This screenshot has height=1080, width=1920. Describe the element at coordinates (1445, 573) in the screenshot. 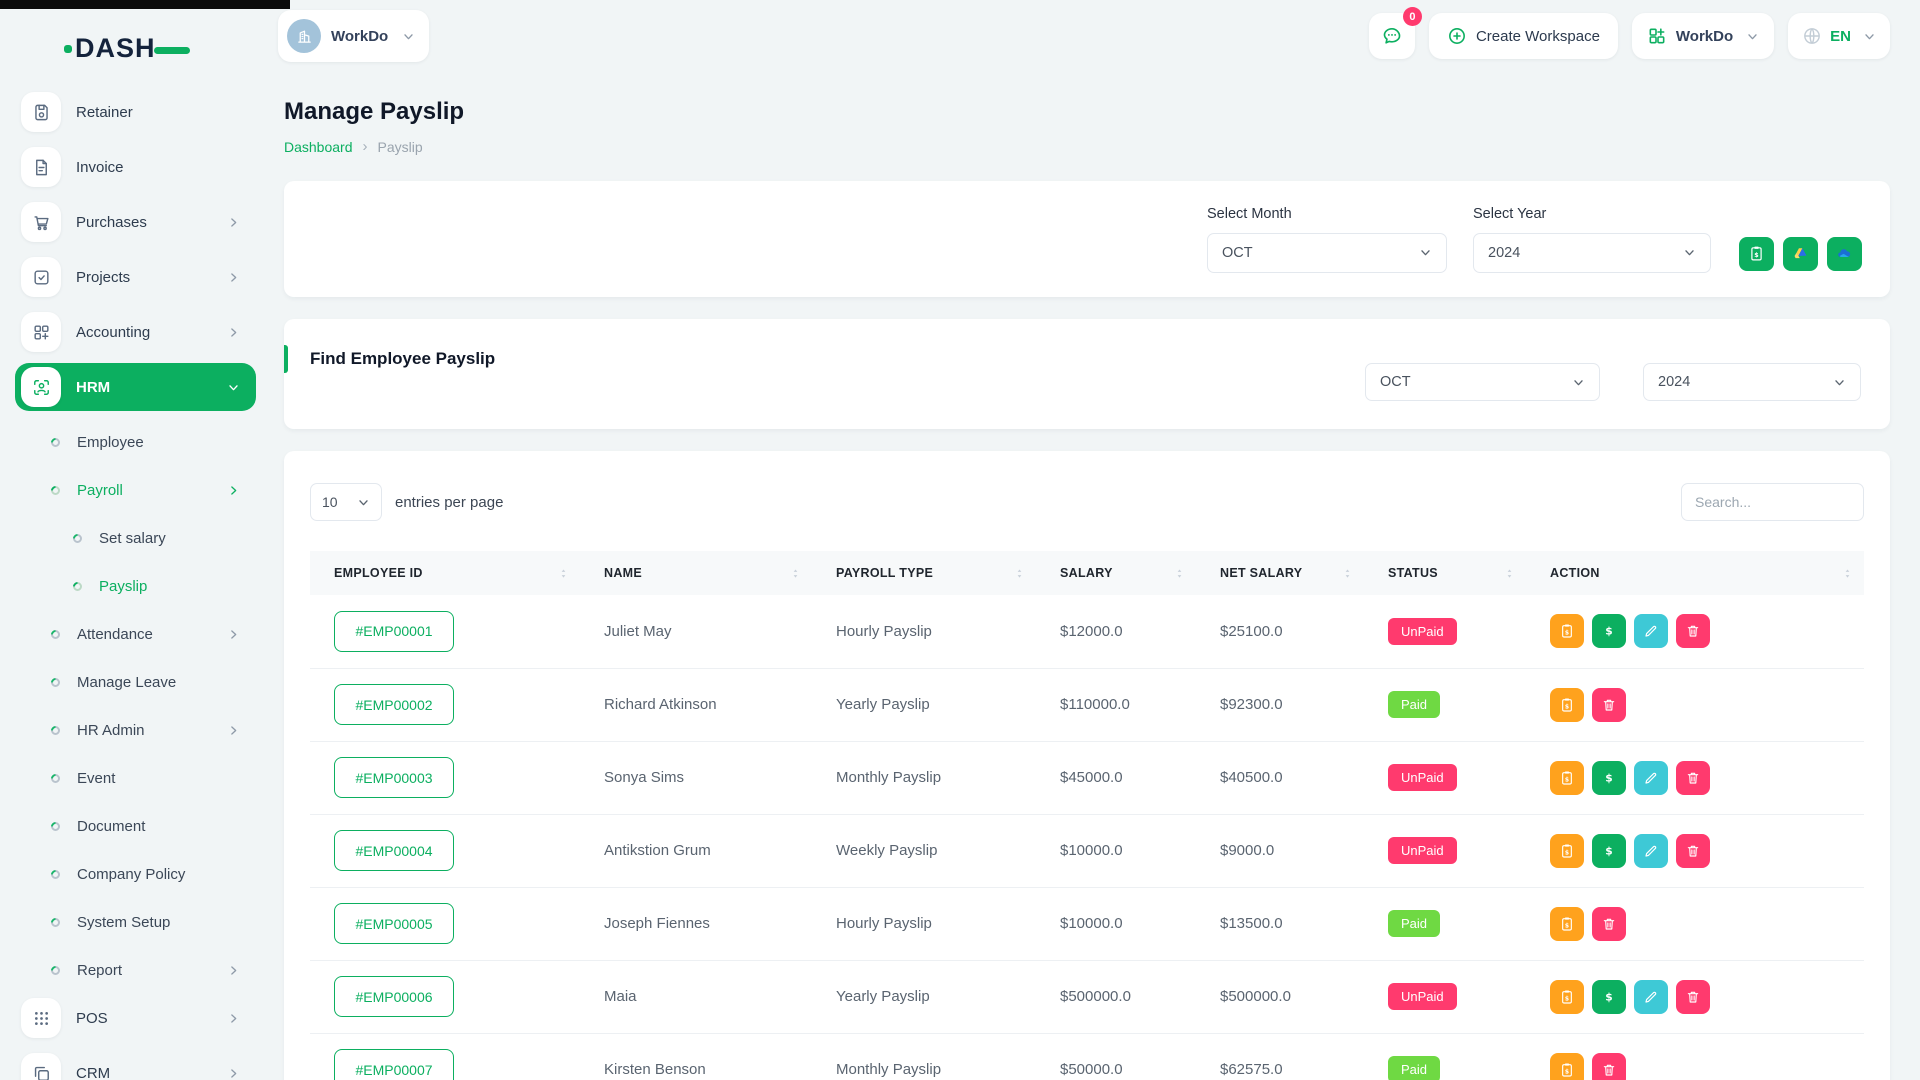

I see `column-header-status: STATUS` at that location.